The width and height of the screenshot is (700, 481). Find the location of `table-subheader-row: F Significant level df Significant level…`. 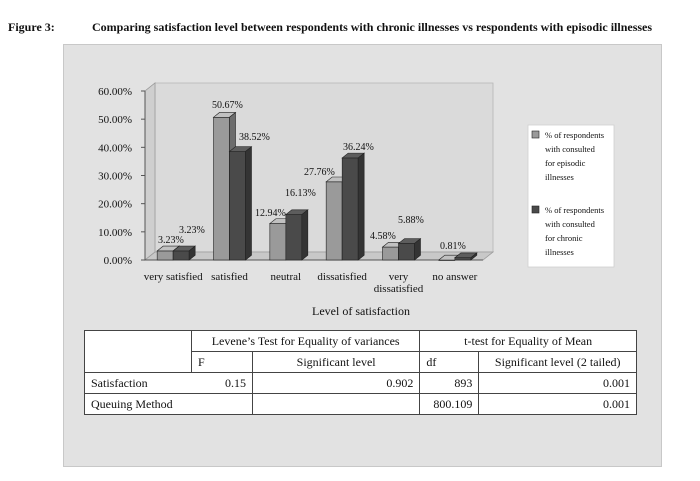

table-subheader-row: F Significant level df Significant level… is located at coordinates (361, 362).